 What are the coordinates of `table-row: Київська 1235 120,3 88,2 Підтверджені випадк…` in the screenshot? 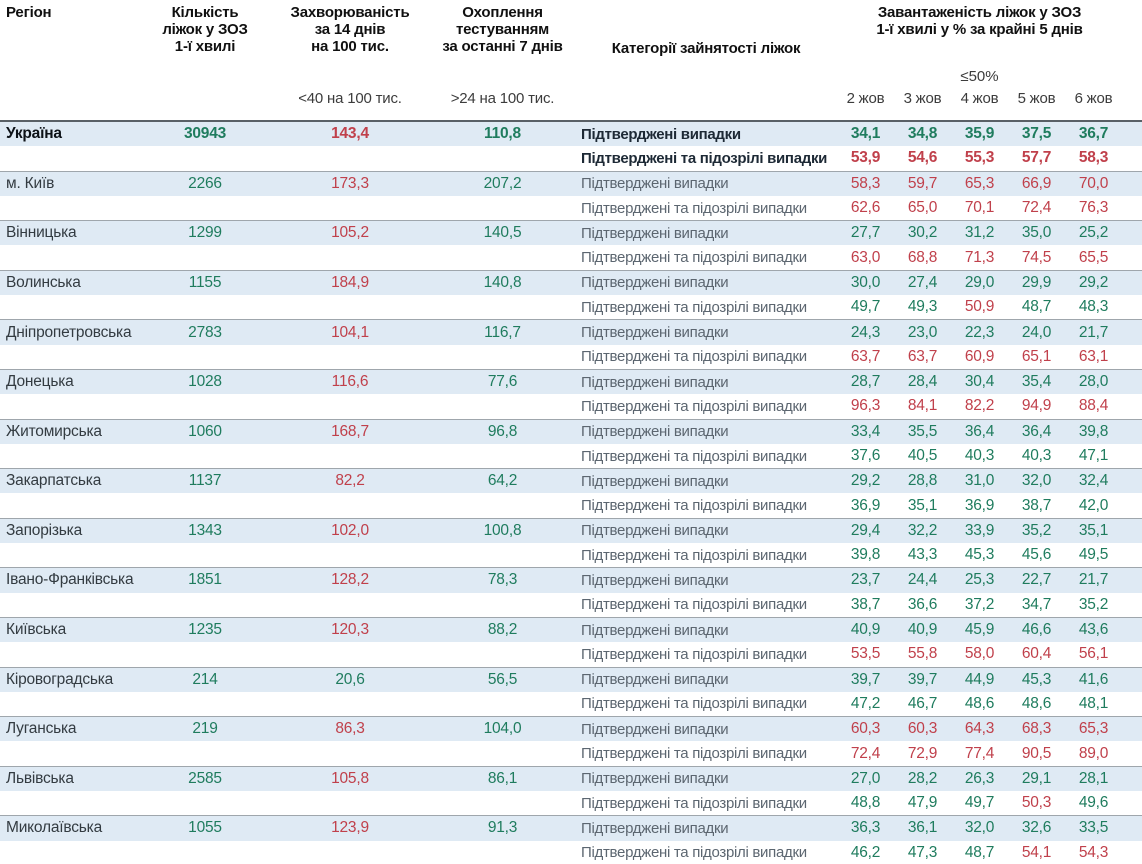 It's located at (571, 630).